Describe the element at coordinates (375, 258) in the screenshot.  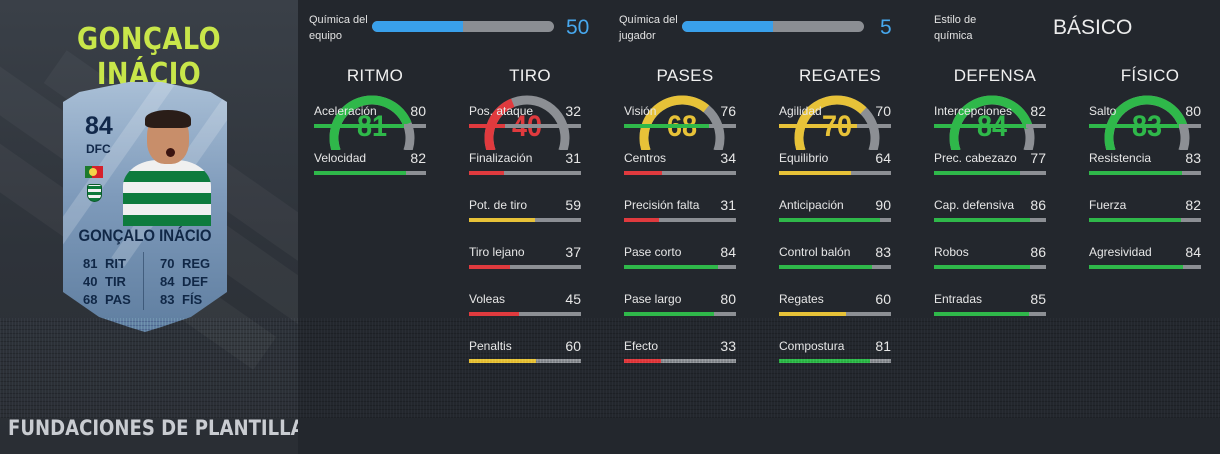
I see `attribute-column-0: RITMO 81 Aceleración 80 Velocidad 82` at that location.